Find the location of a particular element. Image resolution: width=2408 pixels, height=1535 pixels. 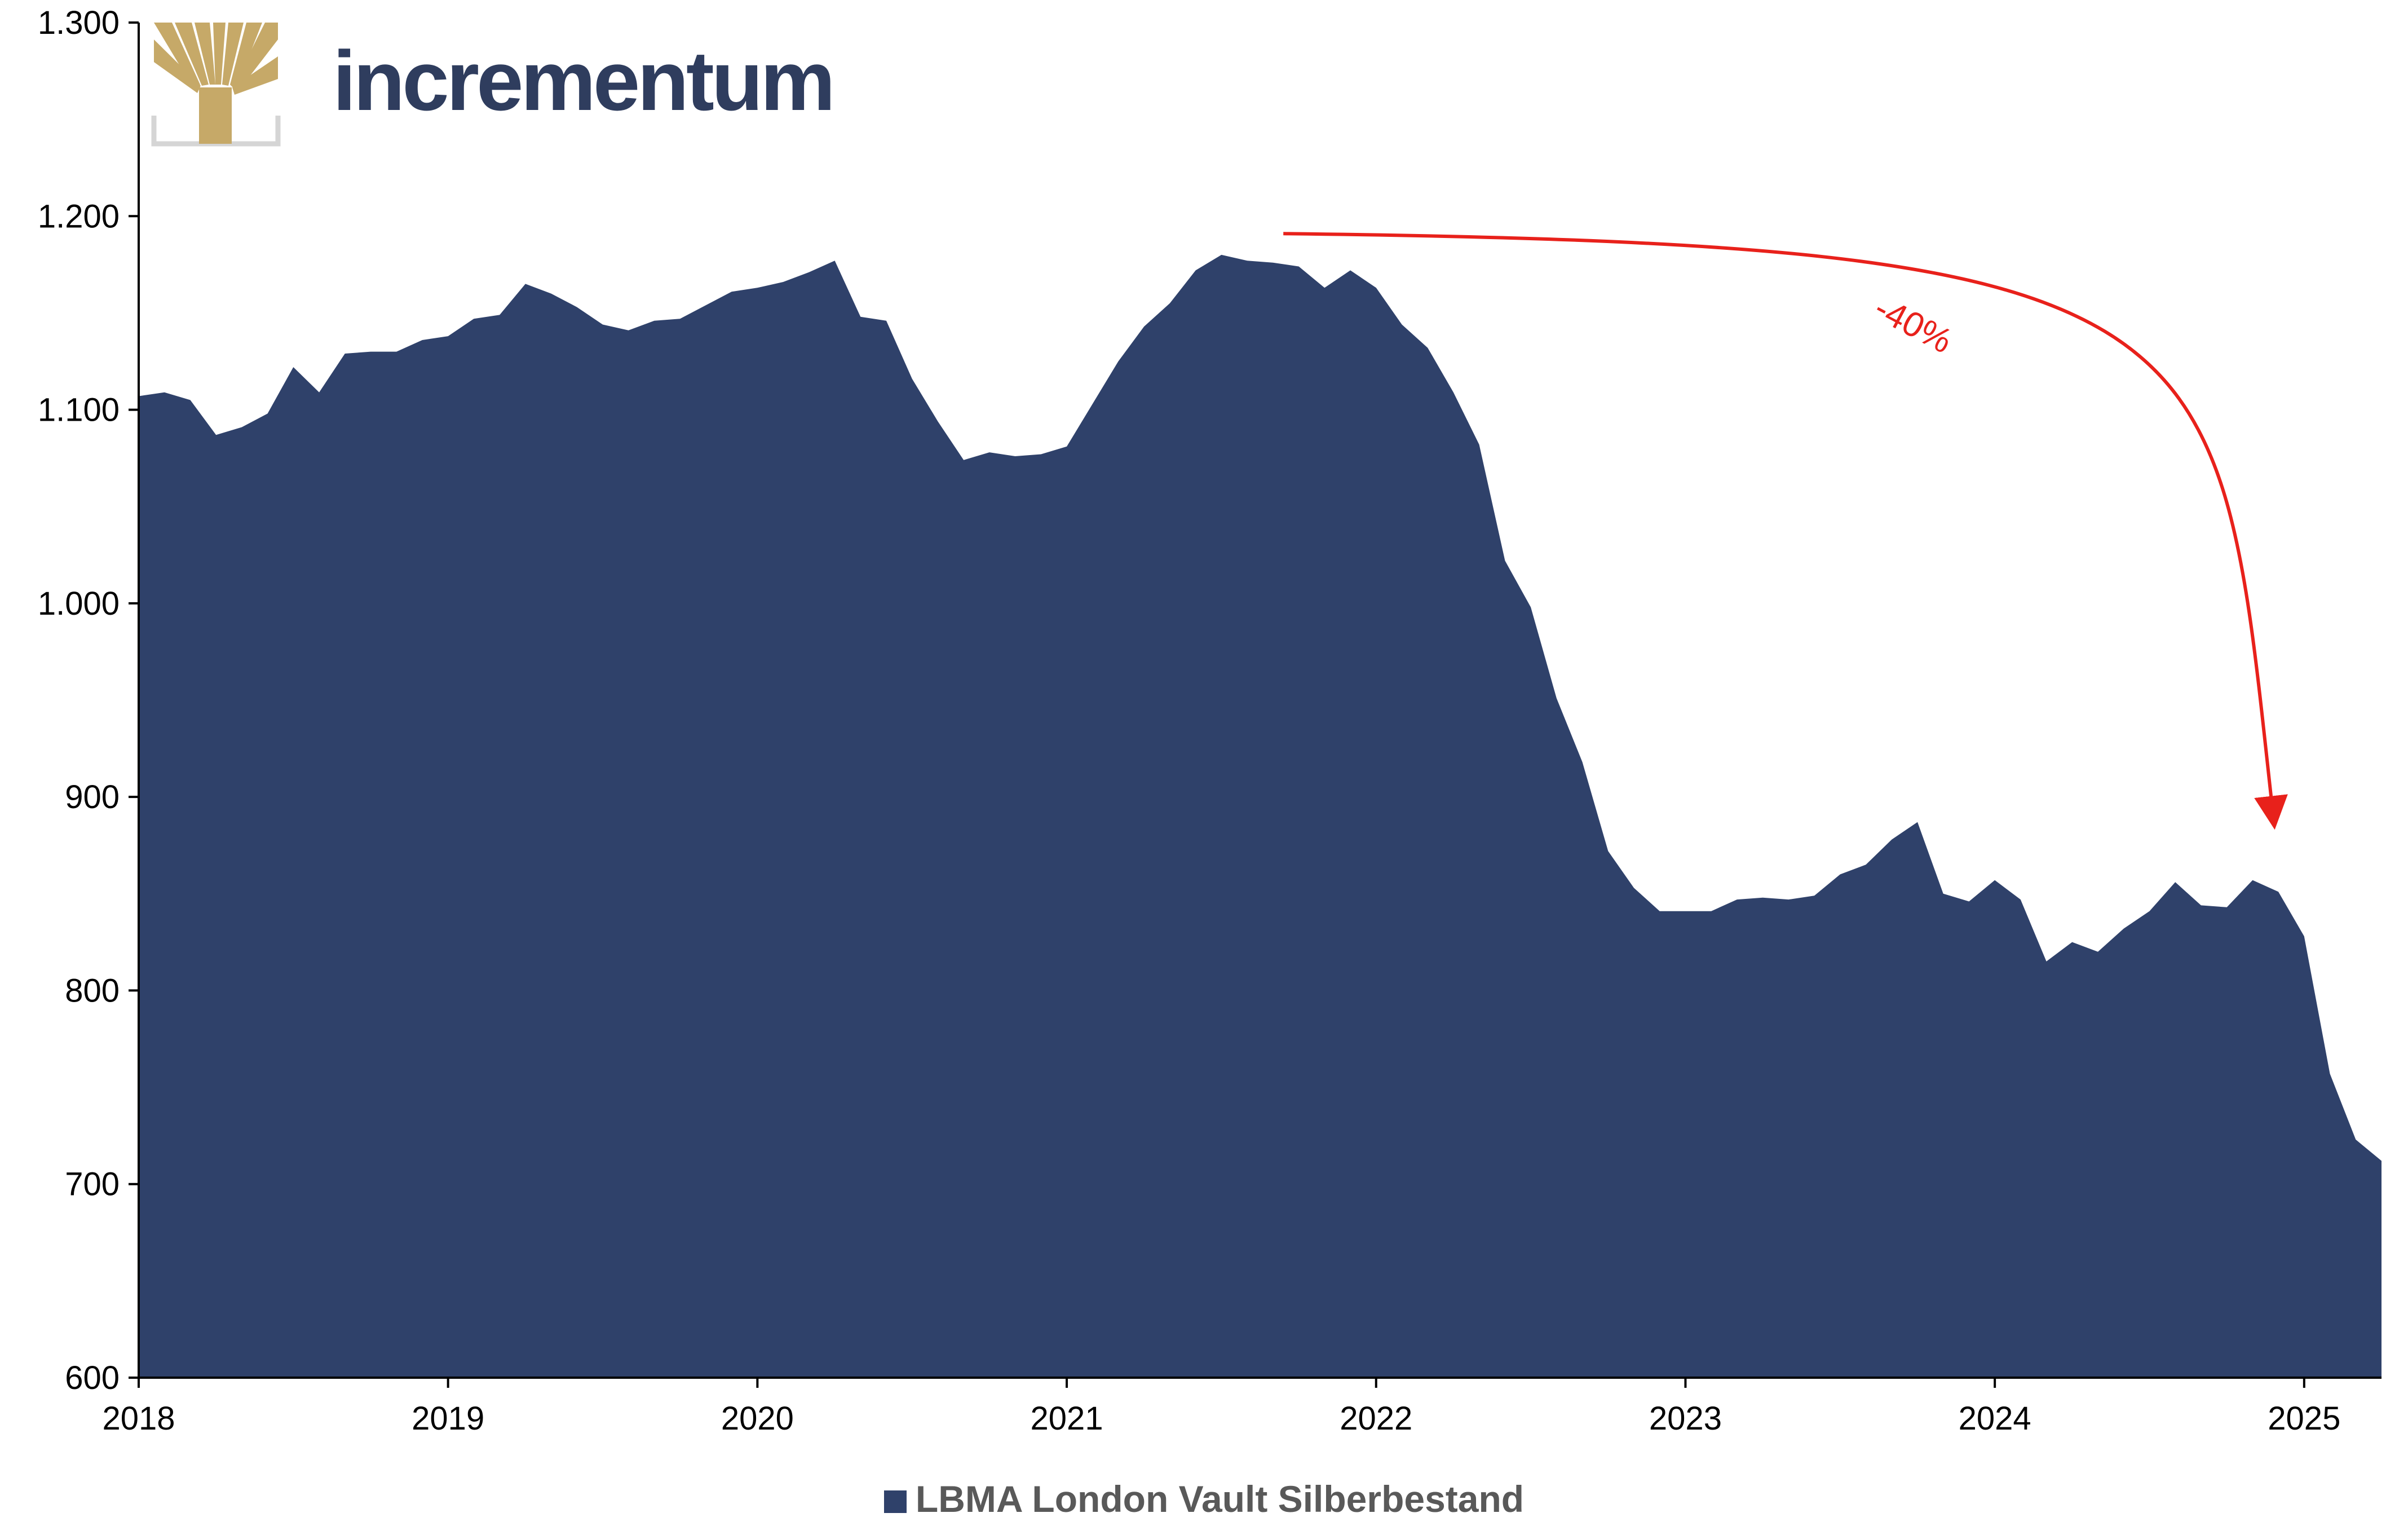

decline-label: -40% is located at coordinates (1913, 324).